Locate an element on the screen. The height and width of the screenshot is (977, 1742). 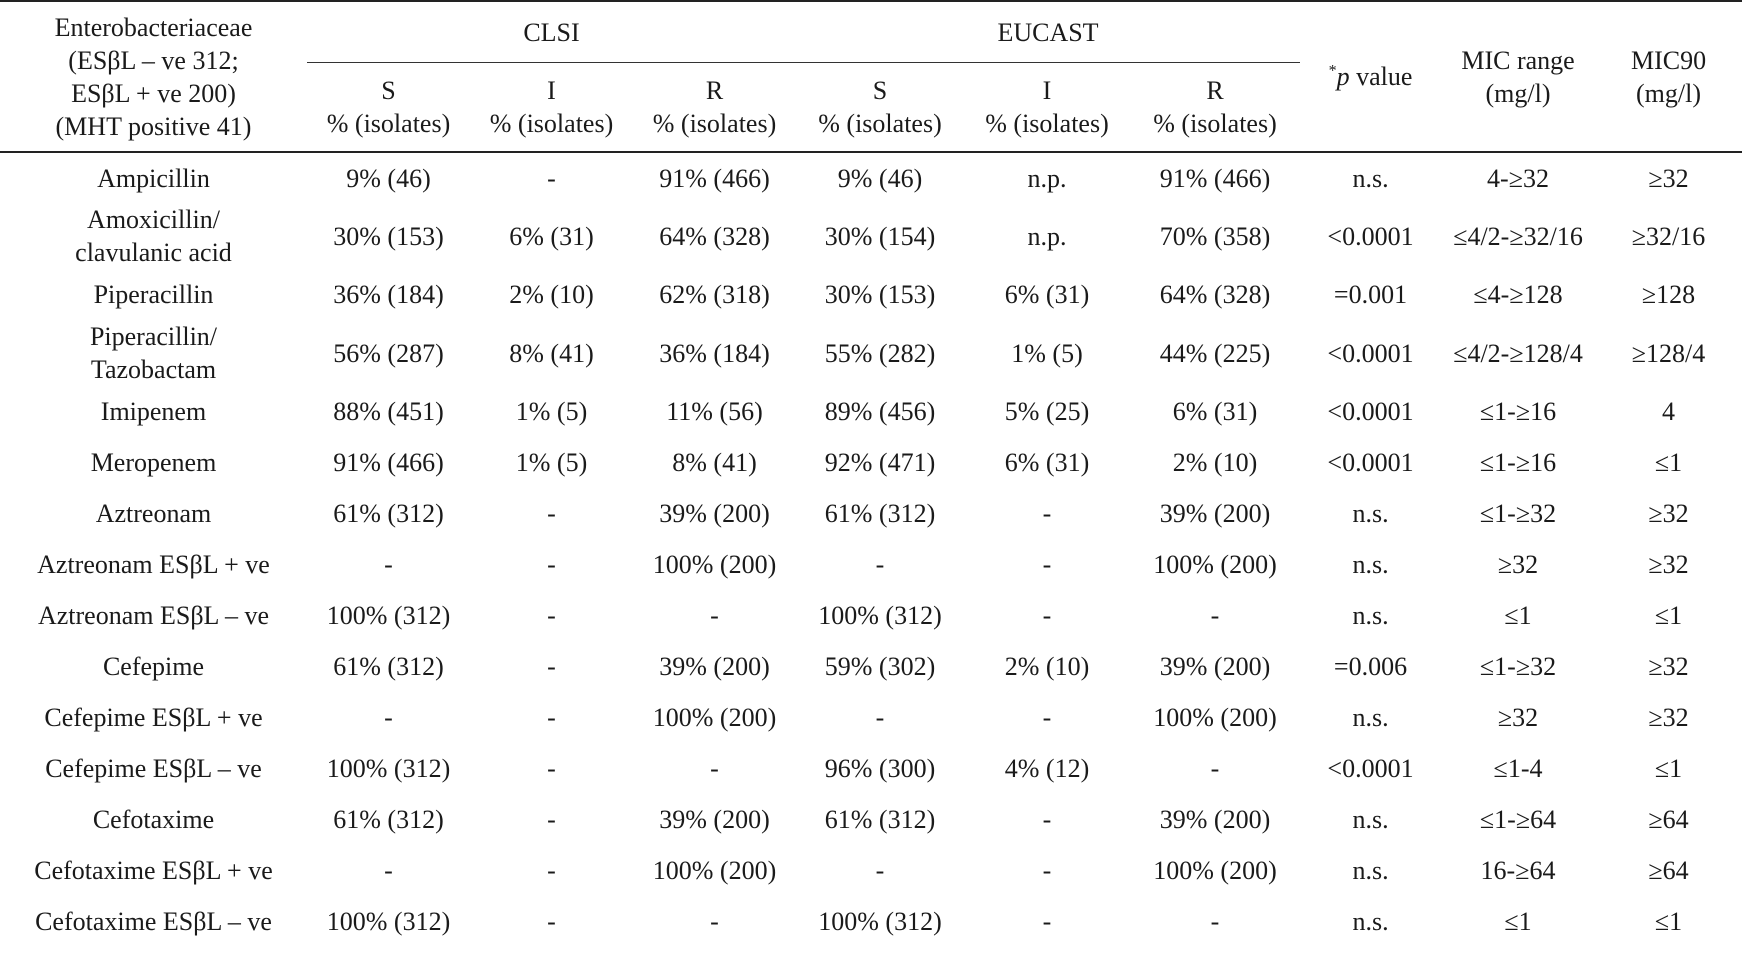
drug-name-line: Cefepime ESβL – ve is located at coordinates (153, 768).